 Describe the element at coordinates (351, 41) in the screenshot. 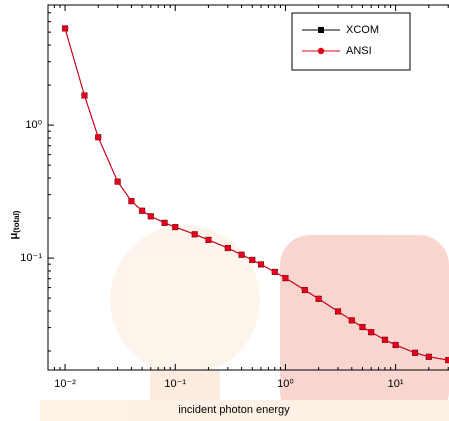

I see `legend-box` at that location.